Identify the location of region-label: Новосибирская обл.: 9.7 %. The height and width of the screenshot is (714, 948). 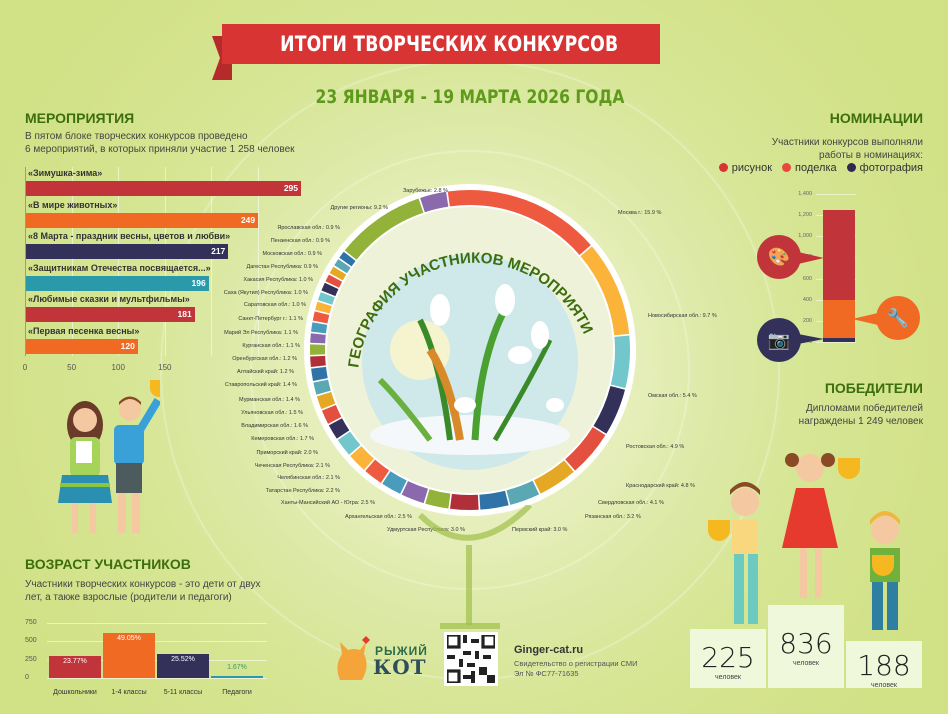
(682, 316).